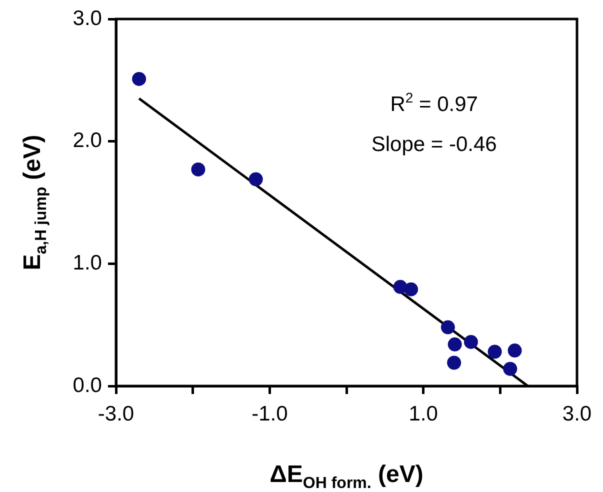 This screenshot has width=603, height=492. I want to click on x-tick-label: 1.0, so click(423, 414).